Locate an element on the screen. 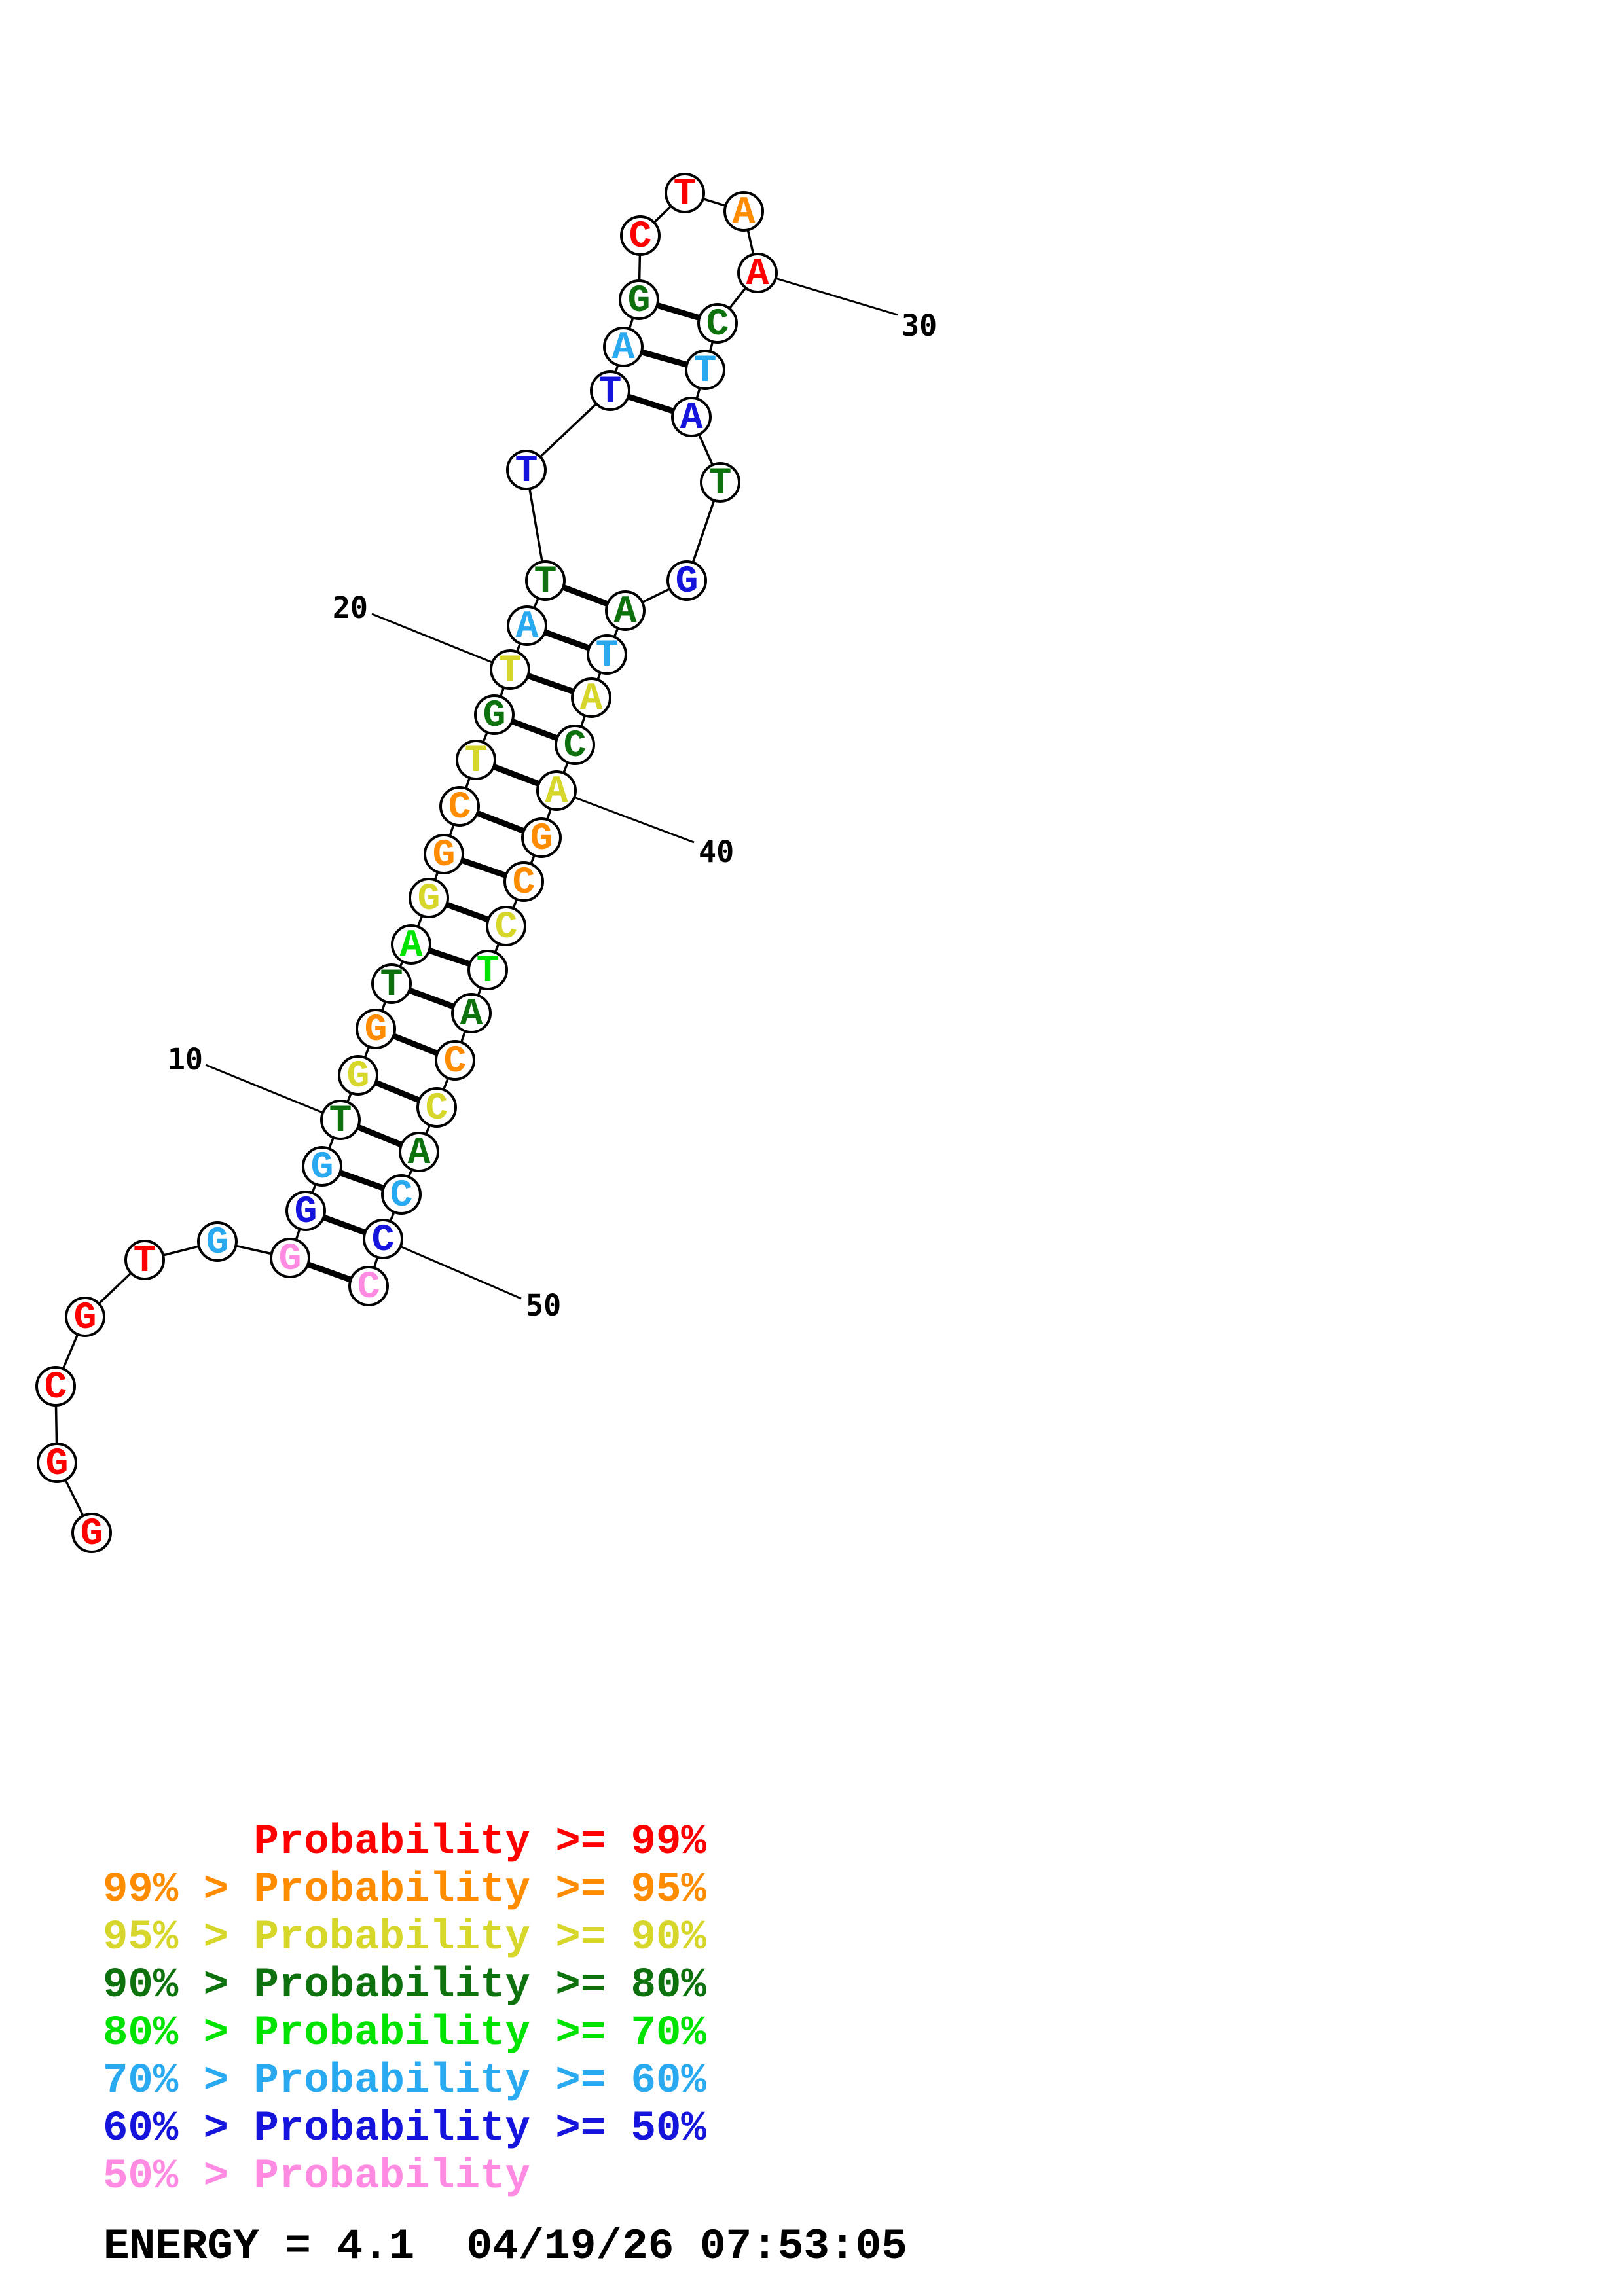 This screenshot has height=2296, width=1623. legend-row-1: Probability >= 99% is located at coordinates (479, 1842).